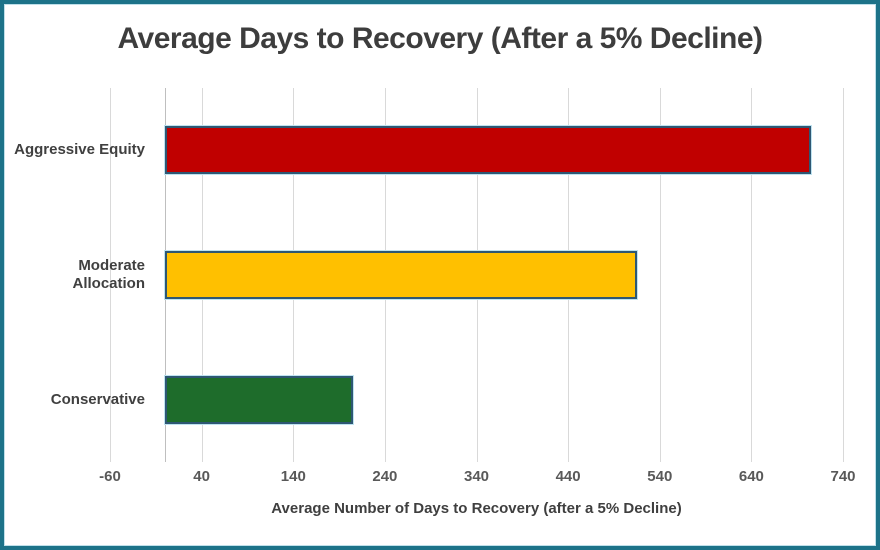  Describe the element at coordinates (79, 150) in the screenshot. I see `category-label: Aggressive Equity` at that location.